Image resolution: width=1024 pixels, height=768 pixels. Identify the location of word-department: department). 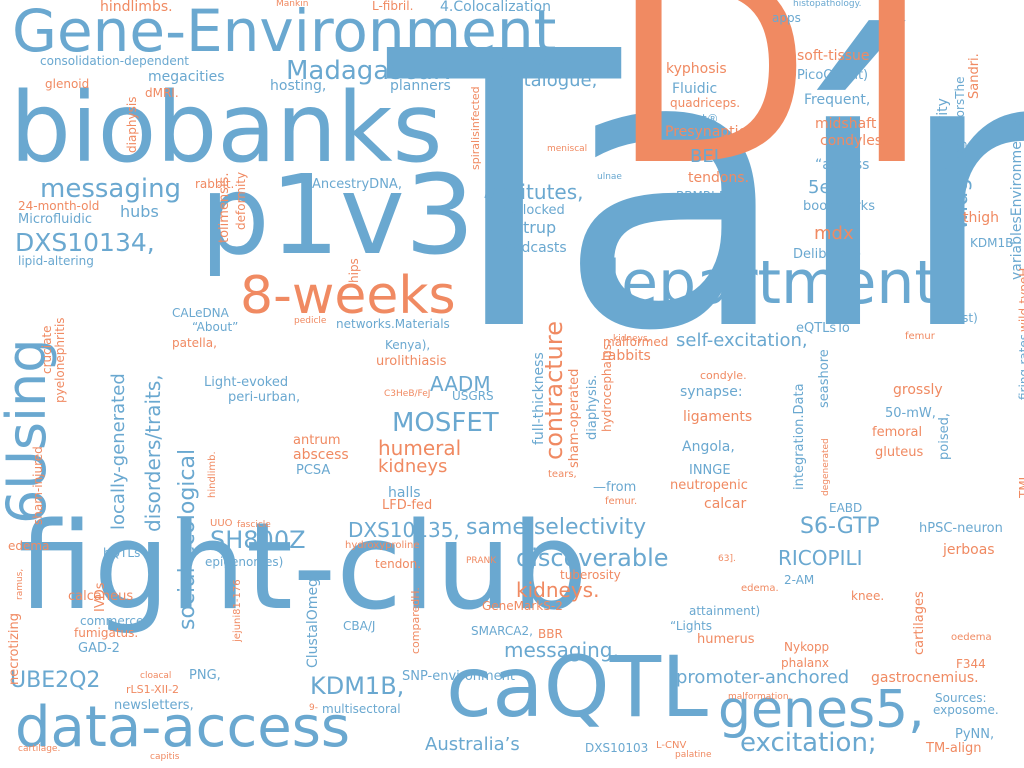
(772, 283).